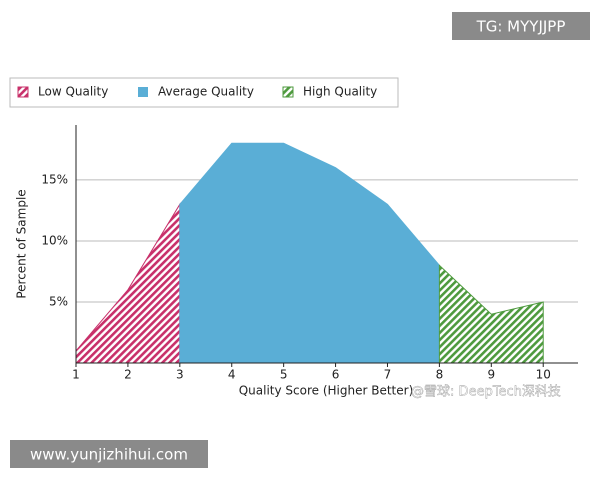 Image resolution: width=600 pixels, height=480 pixels. What do you see at coordinates (326, 391) in the screenshot?
I see `x-axis-label: Quality Score (Higher Better)` at bounding box center [326, 391].